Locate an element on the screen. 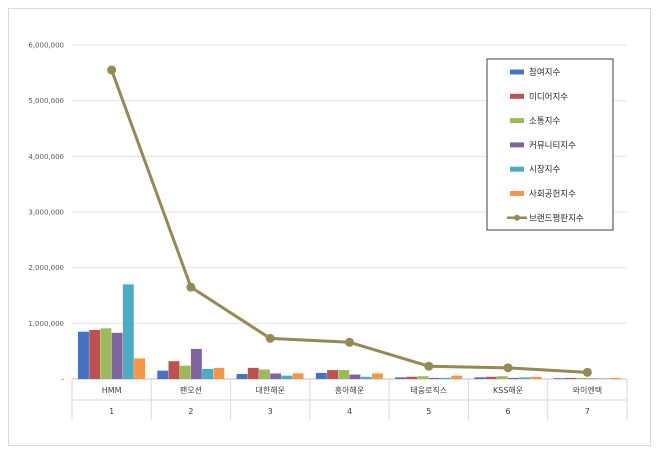 Image resolution: width=660 pixels, height=455 pixels. x-axis: HMM 1 팬오션 2 대한해운 3 흥아해운 4 태웅로직스 5 KSS해운 6 와이엔텍 7 is located at coordinates (349, 399).